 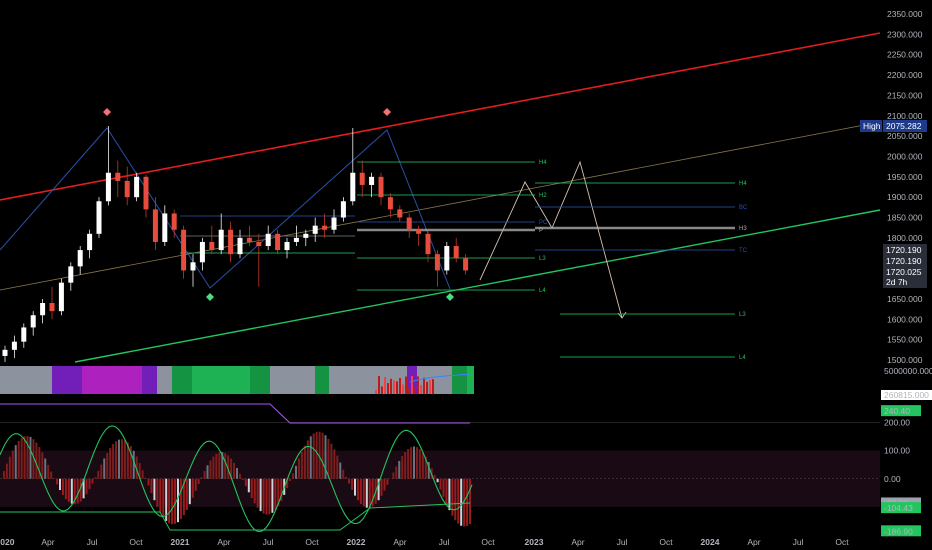 I want to click on time-tick-label: Oct, so click(x=666, y=542).